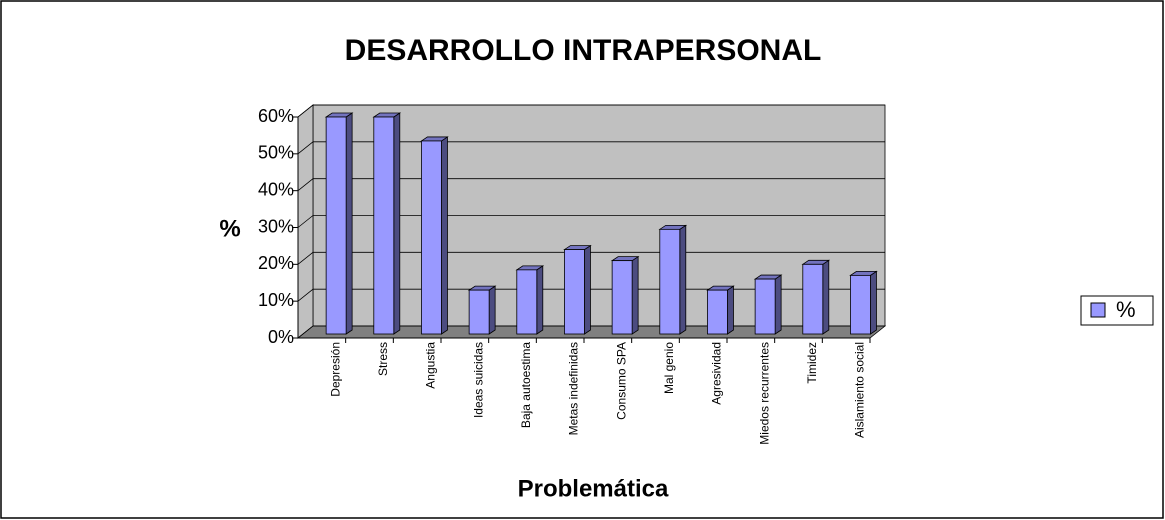 The height and width of the screenshot is (520, 1165). I want to click on x-tick-label: Metas indefinidas, so click(574, 388).